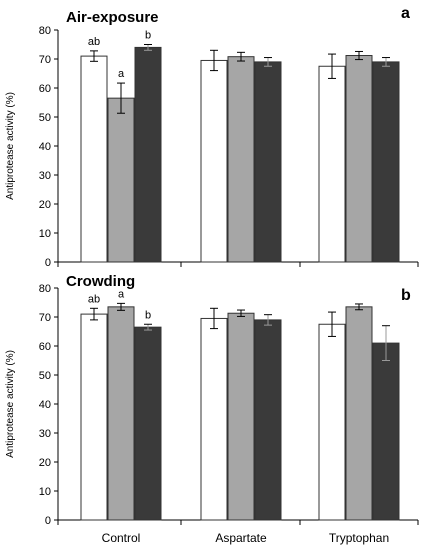  Describe the element at coordinates (112, 17) in the screenshot. I see `panel-title: Air-exposure` at that location.